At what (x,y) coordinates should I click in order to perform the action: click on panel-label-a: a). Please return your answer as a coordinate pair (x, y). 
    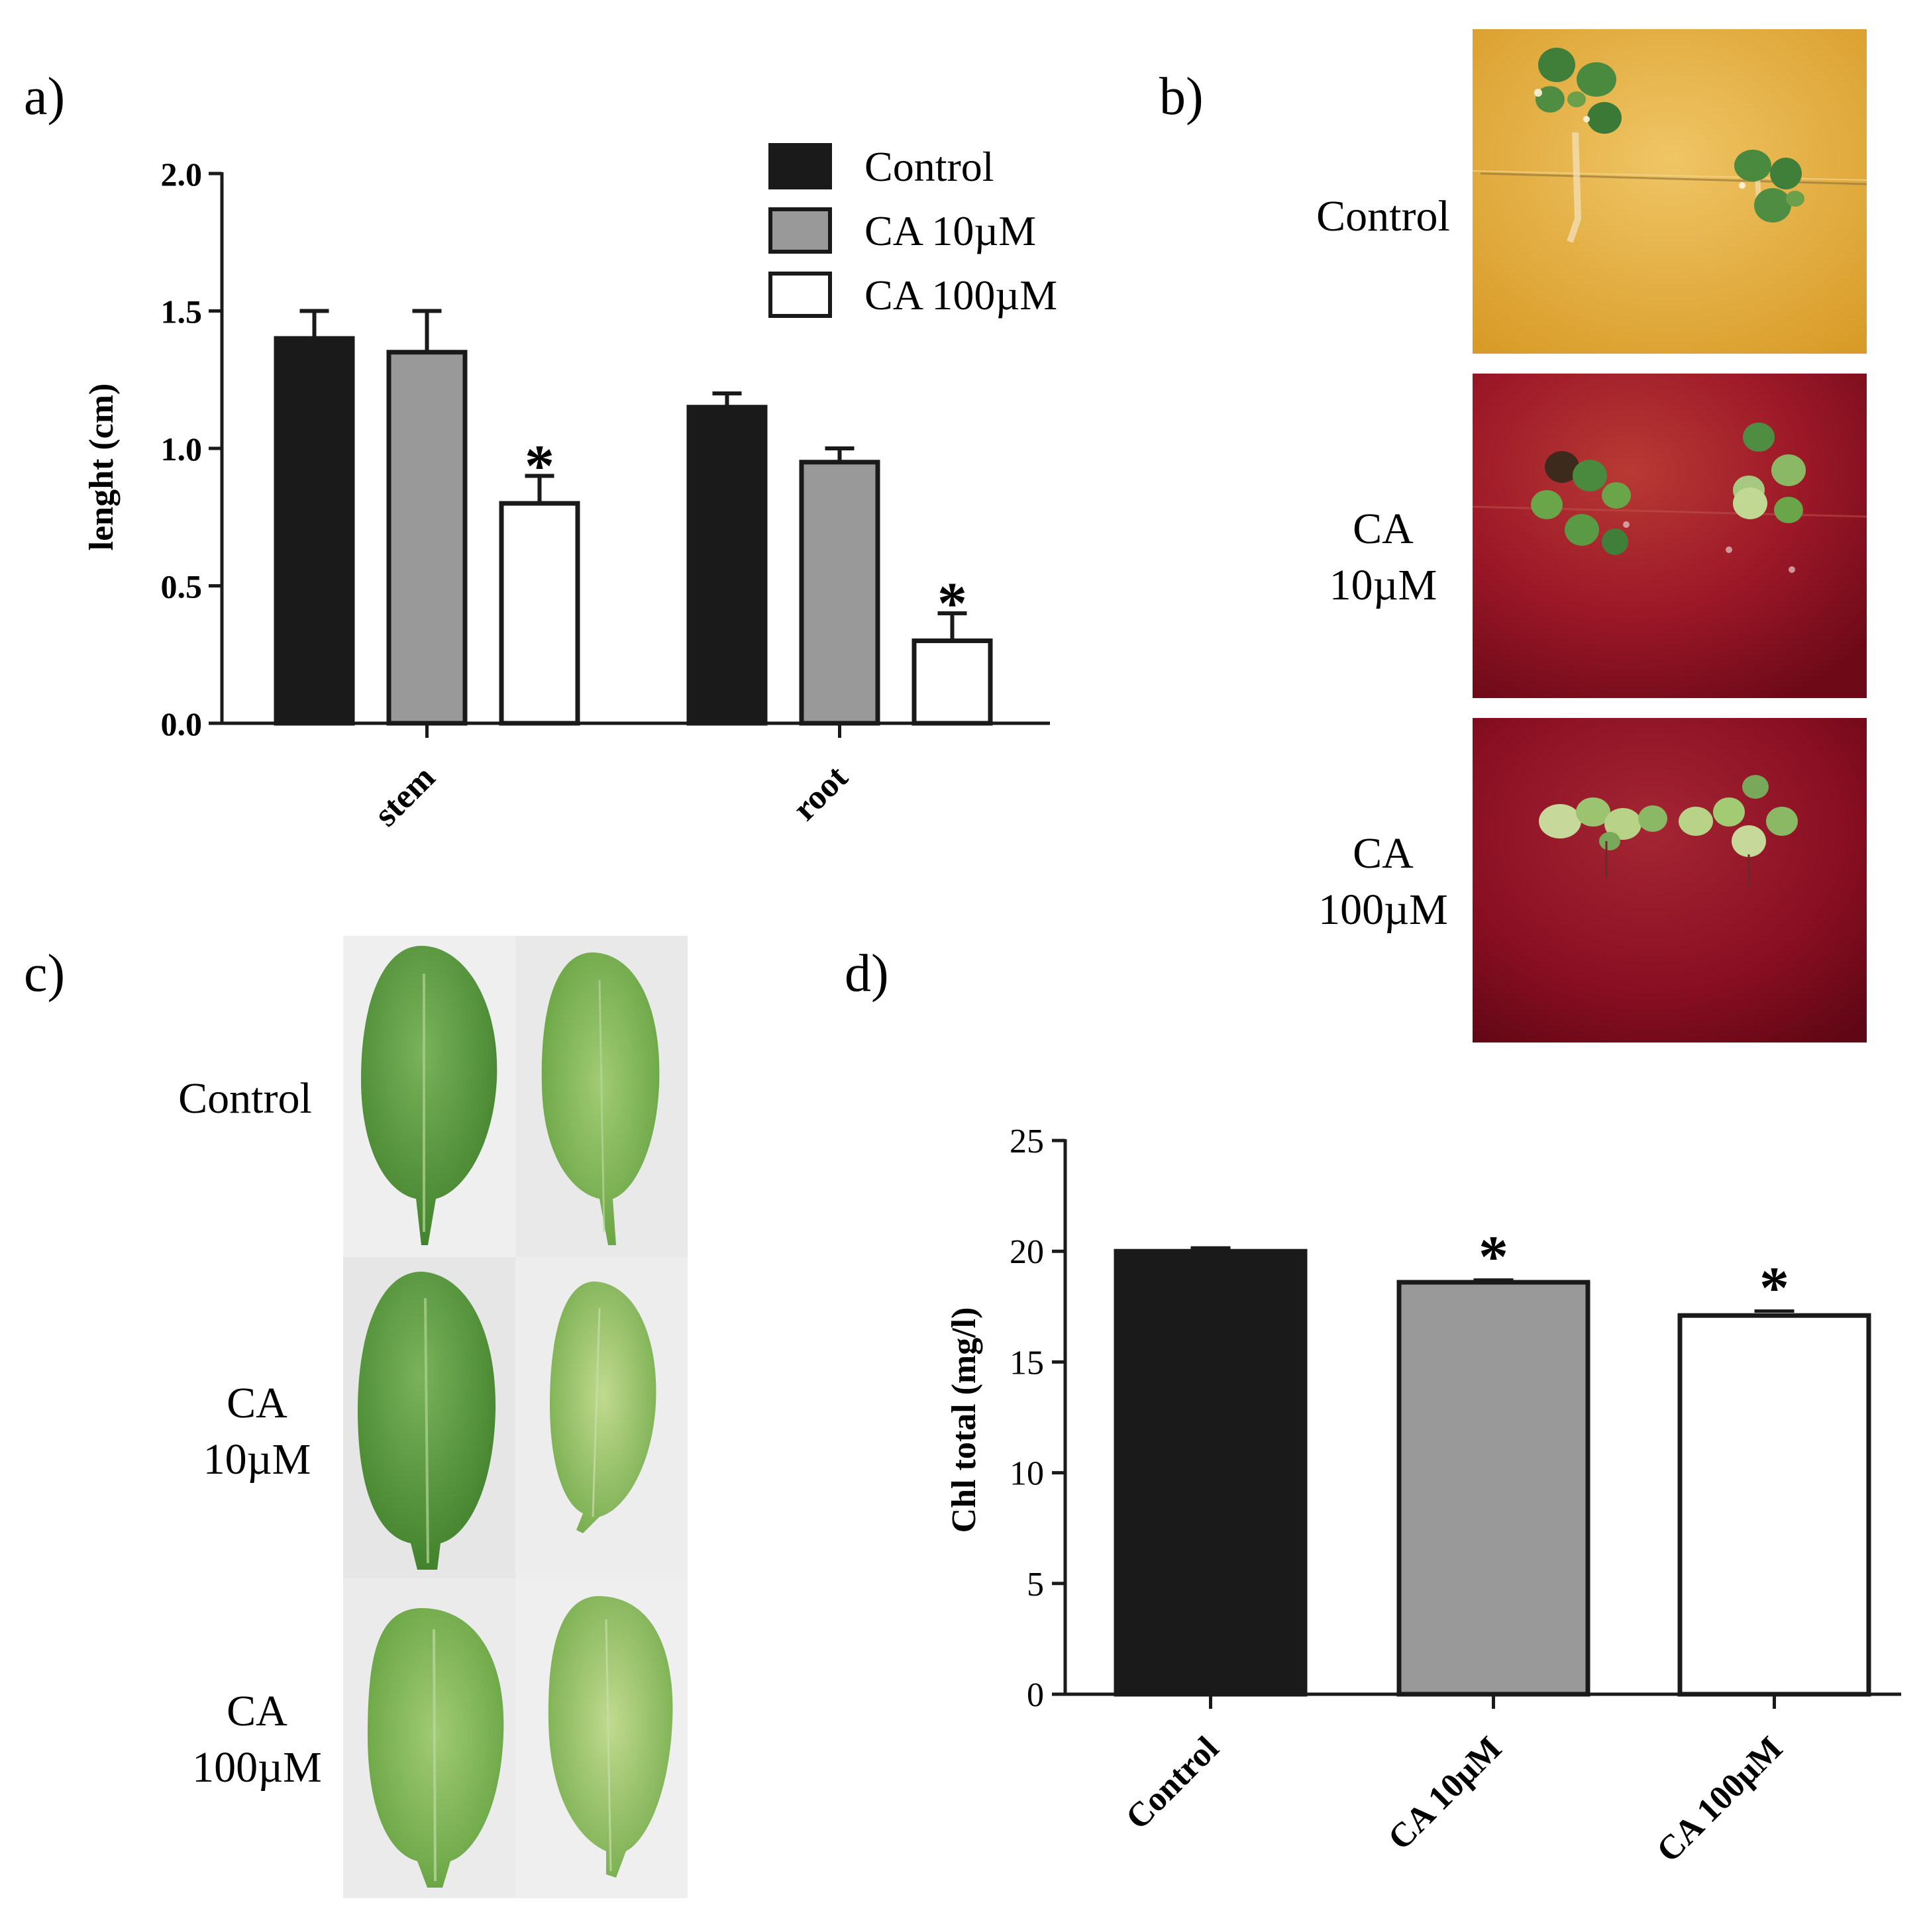
    Looking at the image, I should click on (45, 97).